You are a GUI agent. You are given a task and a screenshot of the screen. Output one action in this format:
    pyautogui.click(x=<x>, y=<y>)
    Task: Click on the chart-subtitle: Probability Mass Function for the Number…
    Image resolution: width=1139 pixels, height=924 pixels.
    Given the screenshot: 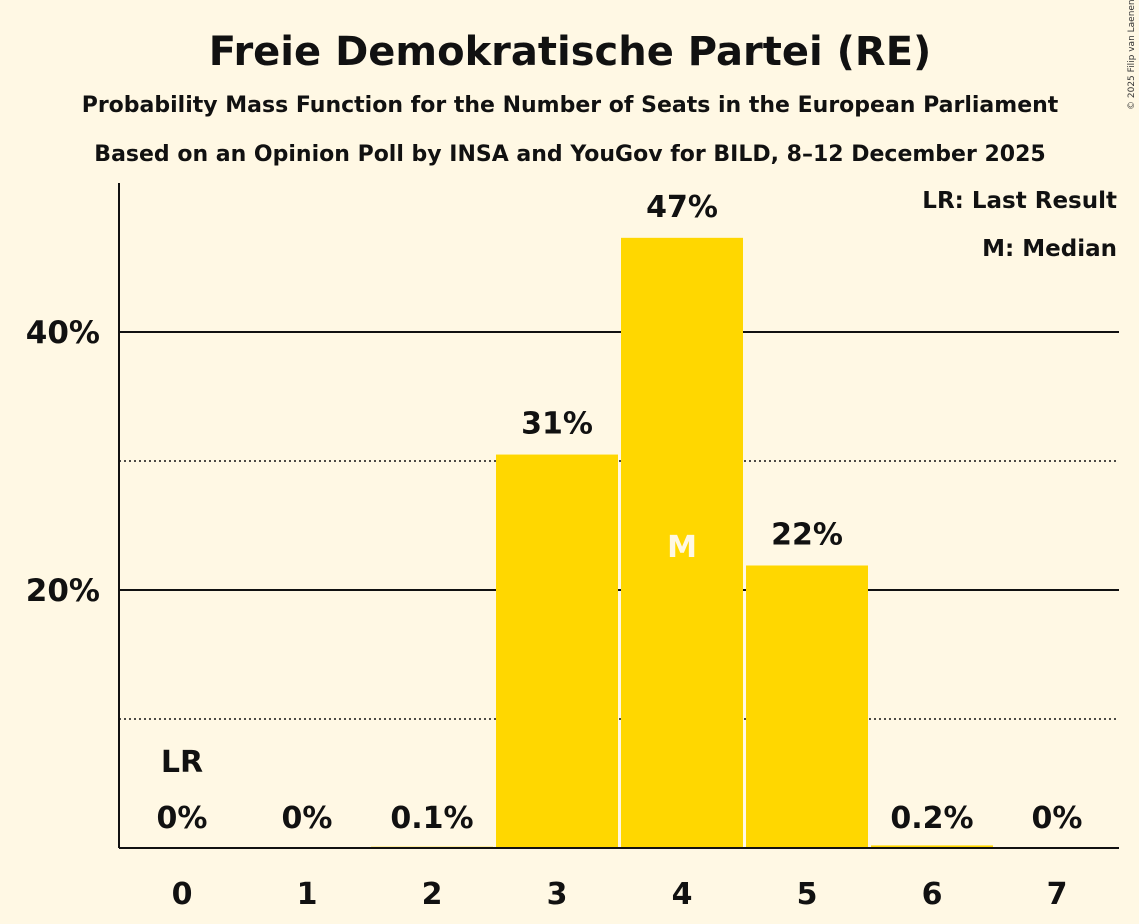 What is the action you would take?
    pyautogui.click(x=570, y=105)
    